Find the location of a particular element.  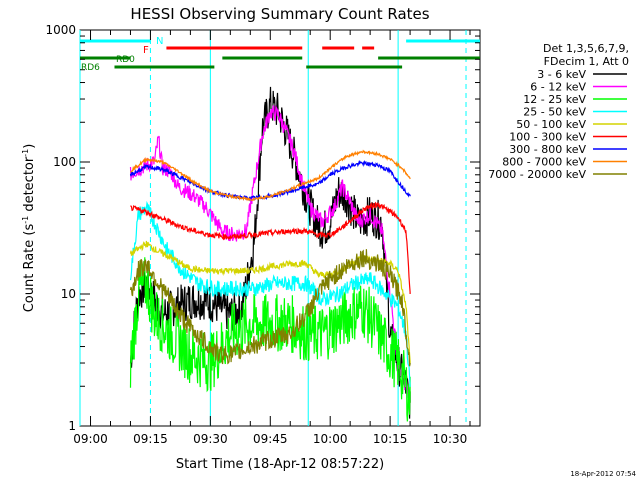

y-tick-label: 1 is located at coordinates (72, 426).